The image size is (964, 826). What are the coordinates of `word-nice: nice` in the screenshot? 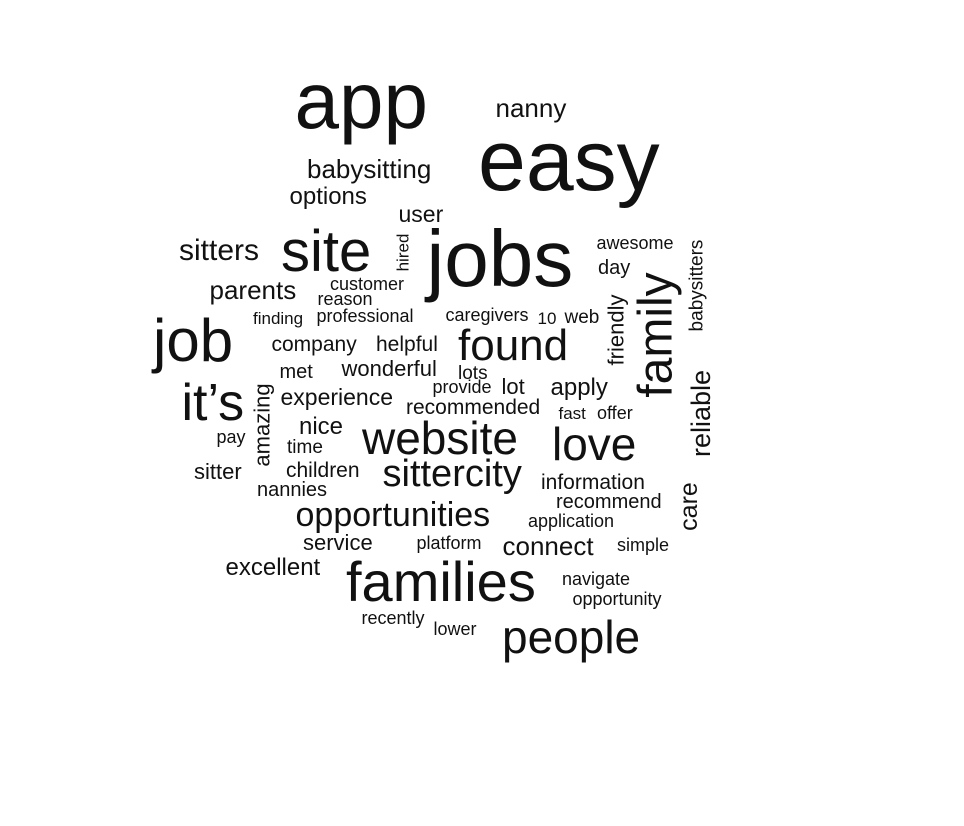 It's located at (321, 426).